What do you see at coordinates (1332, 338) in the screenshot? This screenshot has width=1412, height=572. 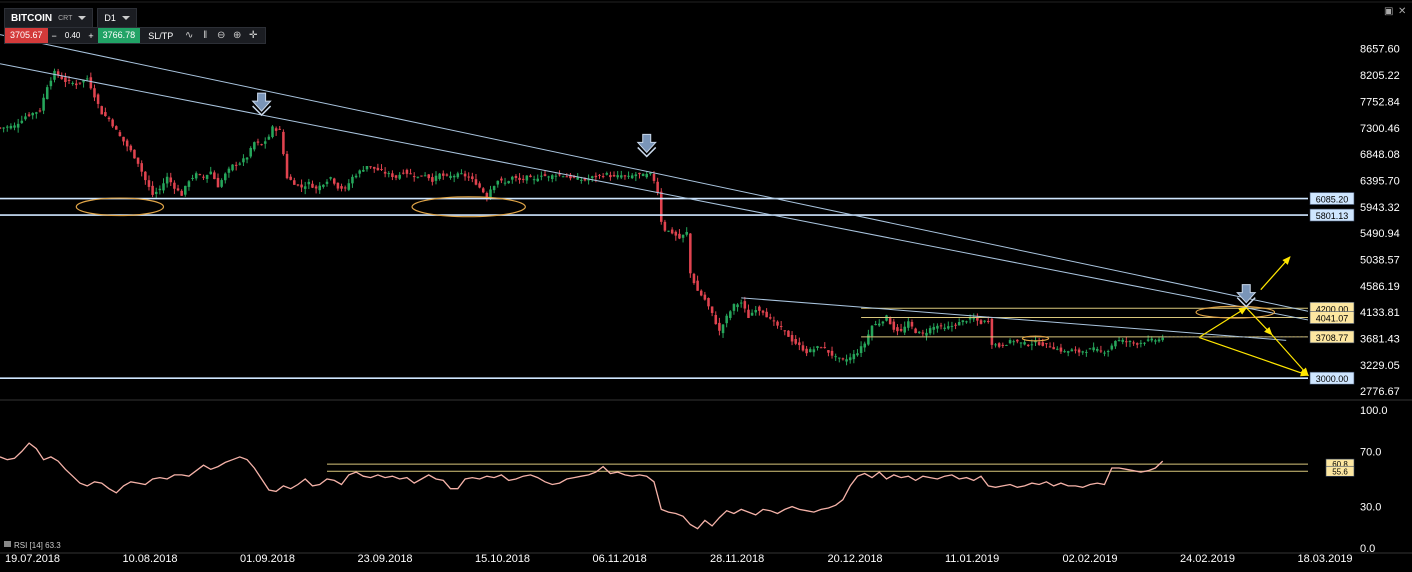 I see `level-tag-label: 3708.77` at bounding box center [1332, 338].